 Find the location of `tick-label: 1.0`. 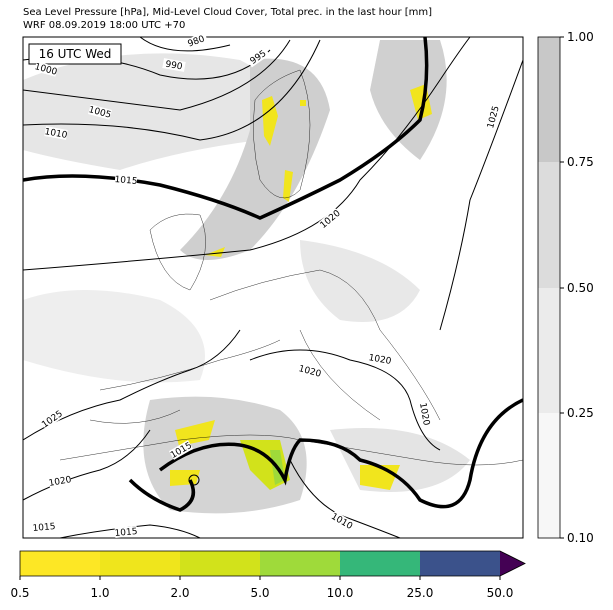

tick-label: 1.0 is located at coordinates (99, 593).